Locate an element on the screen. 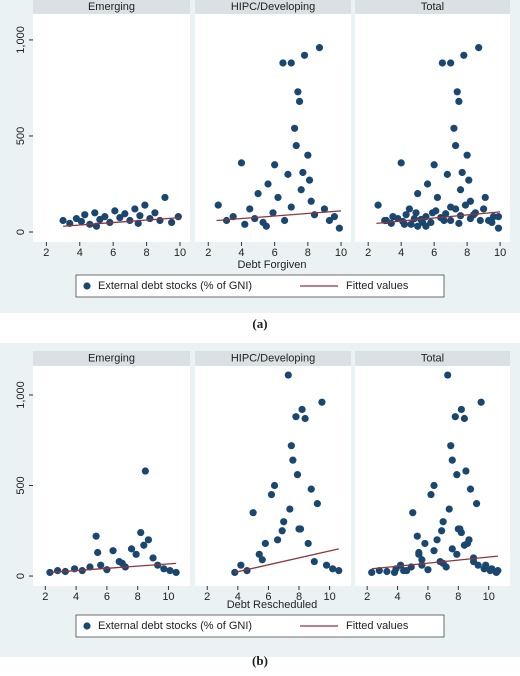  facet: Total 2 4 6 8 10 is located at coordinates (432, 477).